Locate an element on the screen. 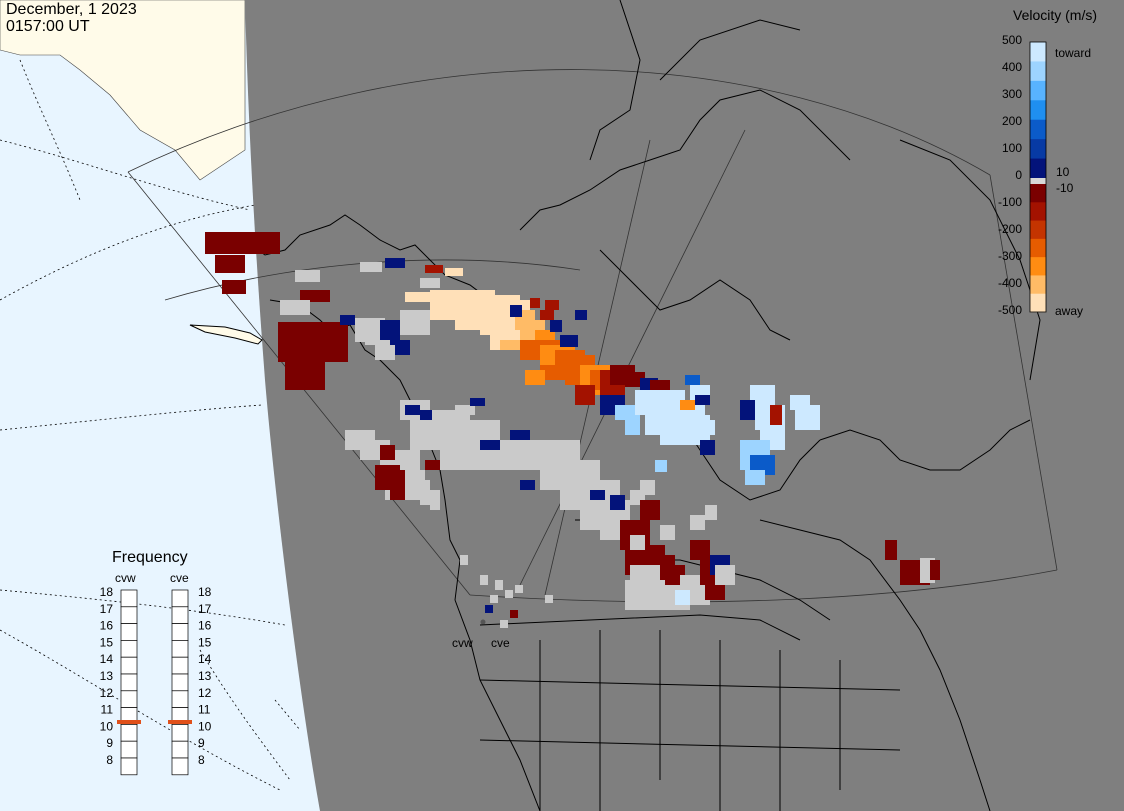  frequency-tick-label: 13 is located at coordinates (107, 676).